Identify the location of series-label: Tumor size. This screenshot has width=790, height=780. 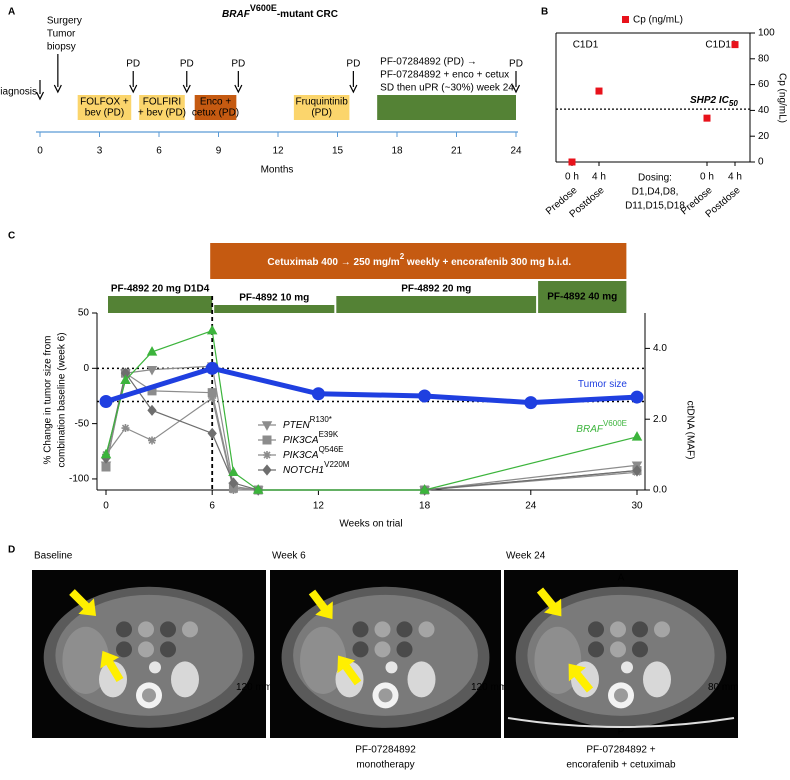
(603, 384).